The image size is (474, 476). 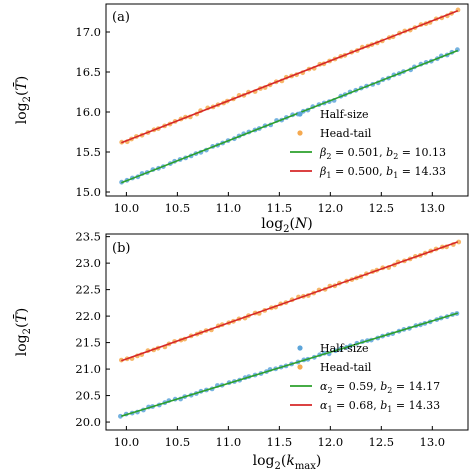 What do you see at coordinates (22, 332) in the screenshot?
I see `panel-b-ylabel: log2(T̄)` at bounding box center [22, 332].